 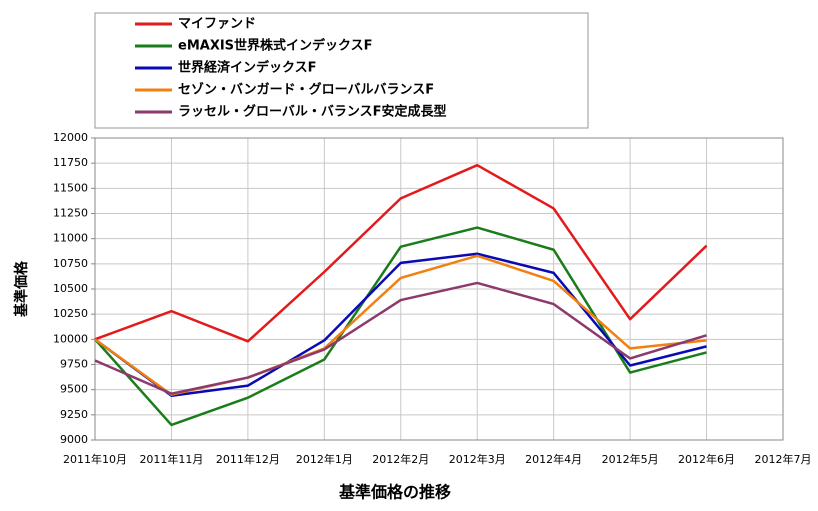 What do you see at coordinates (783, 459) in the screenshot?
I see `x-tick-label: 2012年7月` at bounding box center [783, 459].